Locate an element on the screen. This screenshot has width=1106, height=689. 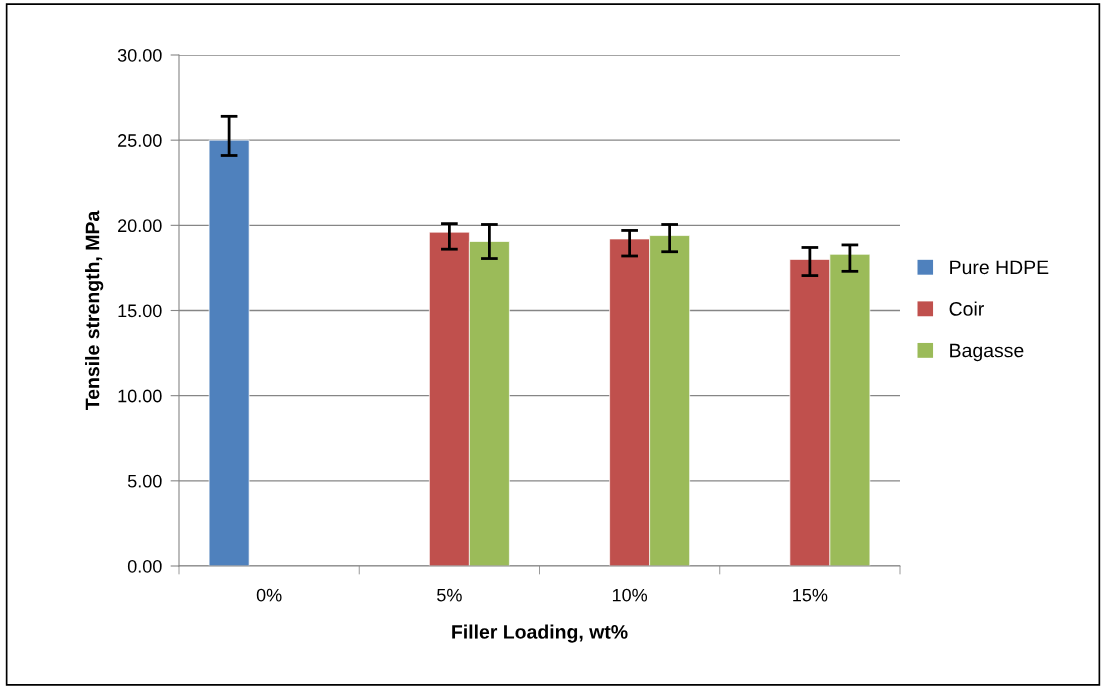
y-axis-title: Tensile strength, MPa is located at coordinates (94, 310).